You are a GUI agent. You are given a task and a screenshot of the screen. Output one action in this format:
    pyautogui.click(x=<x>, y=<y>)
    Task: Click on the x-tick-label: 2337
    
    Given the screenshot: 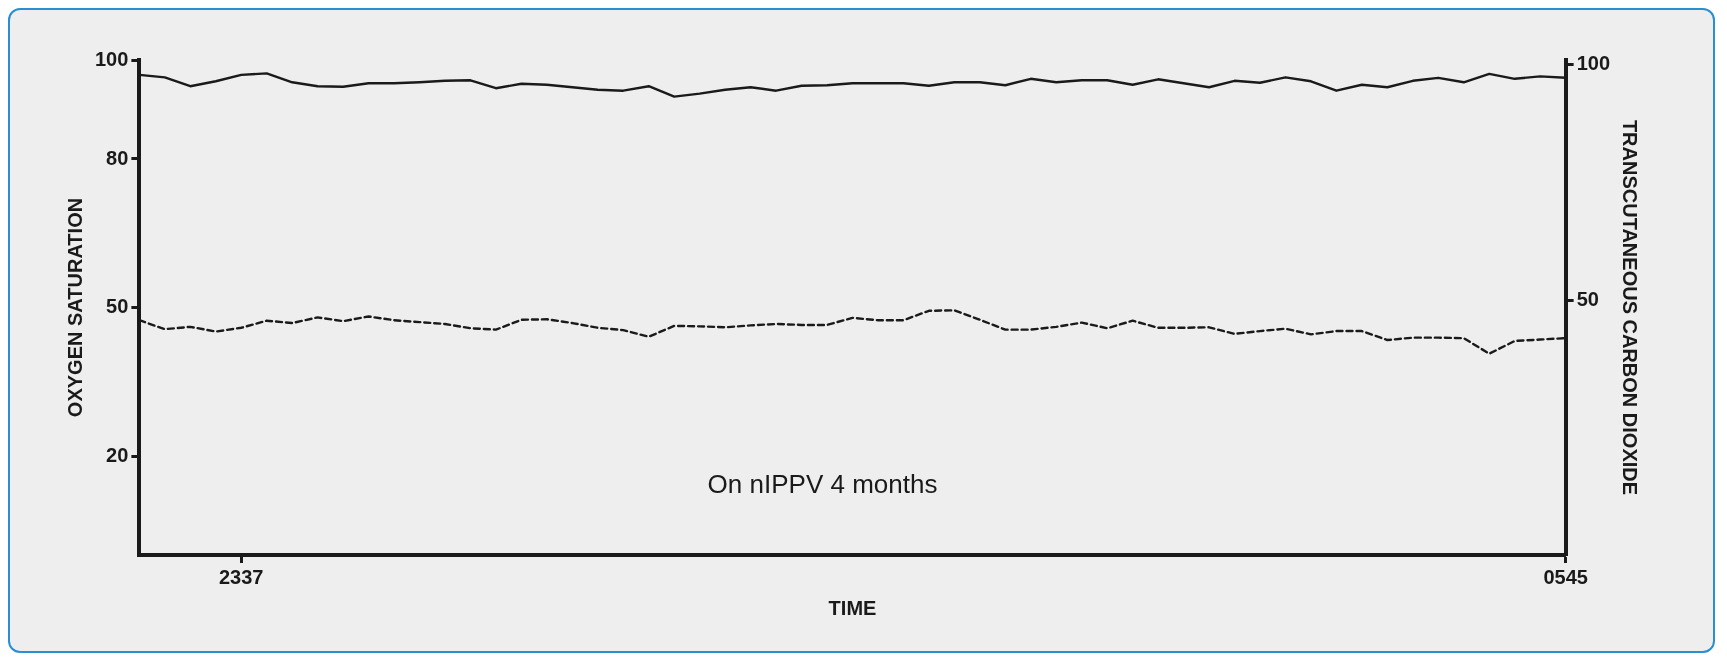 What is the action you would take?
    pyautogui.click(x=241, y=576)
    